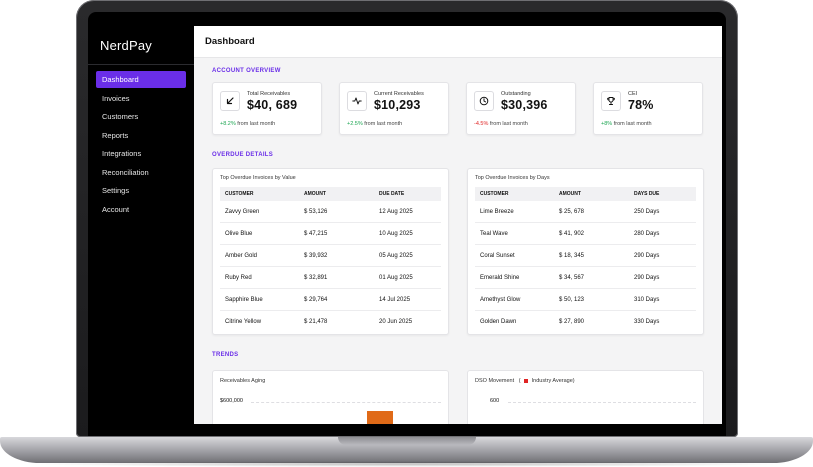  I want to click on table-row: Emerald Shine $ 34, 567 290 Days, so click(585, 278).